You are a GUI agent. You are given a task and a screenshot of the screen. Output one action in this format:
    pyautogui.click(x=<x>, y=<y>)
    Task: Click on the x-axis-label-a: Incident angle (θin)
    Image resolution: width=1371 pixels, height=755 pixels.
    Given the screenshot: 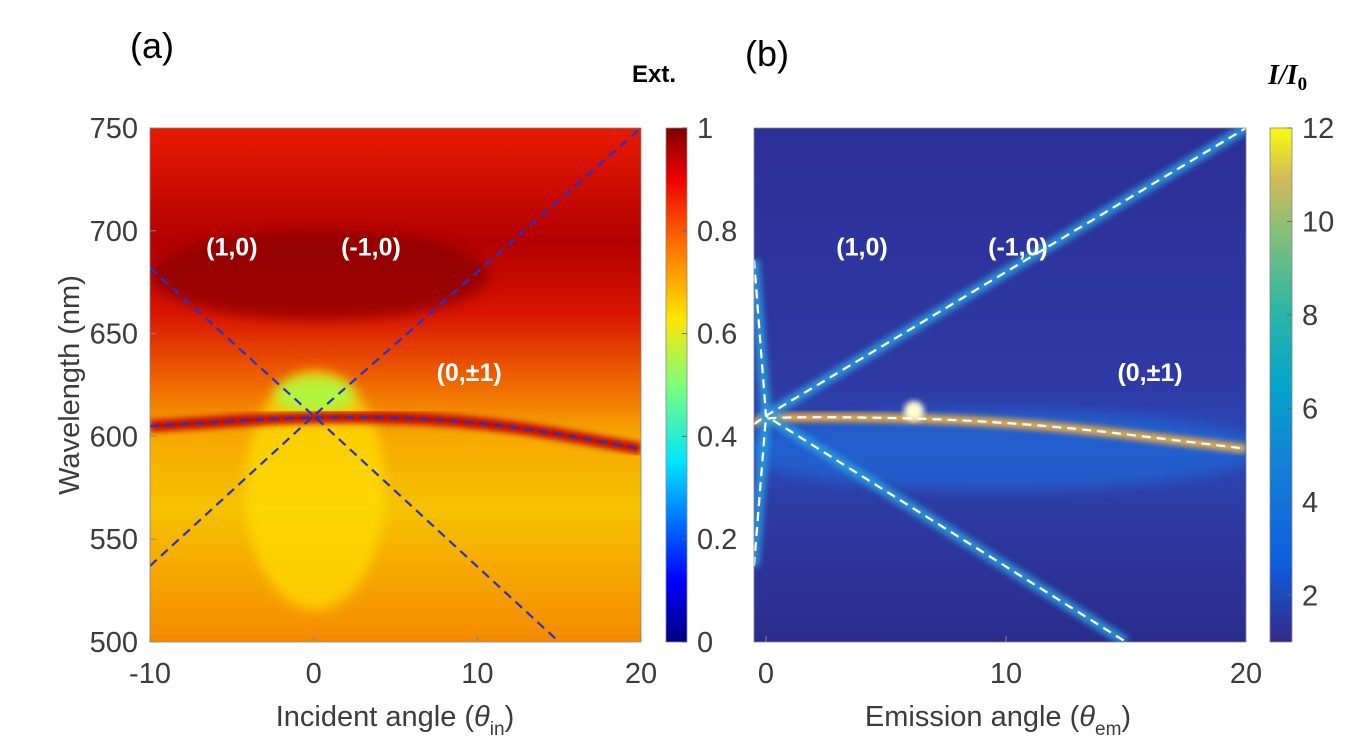 What is the action you would take?
    pyautogui.click(x=395, y=720)
    